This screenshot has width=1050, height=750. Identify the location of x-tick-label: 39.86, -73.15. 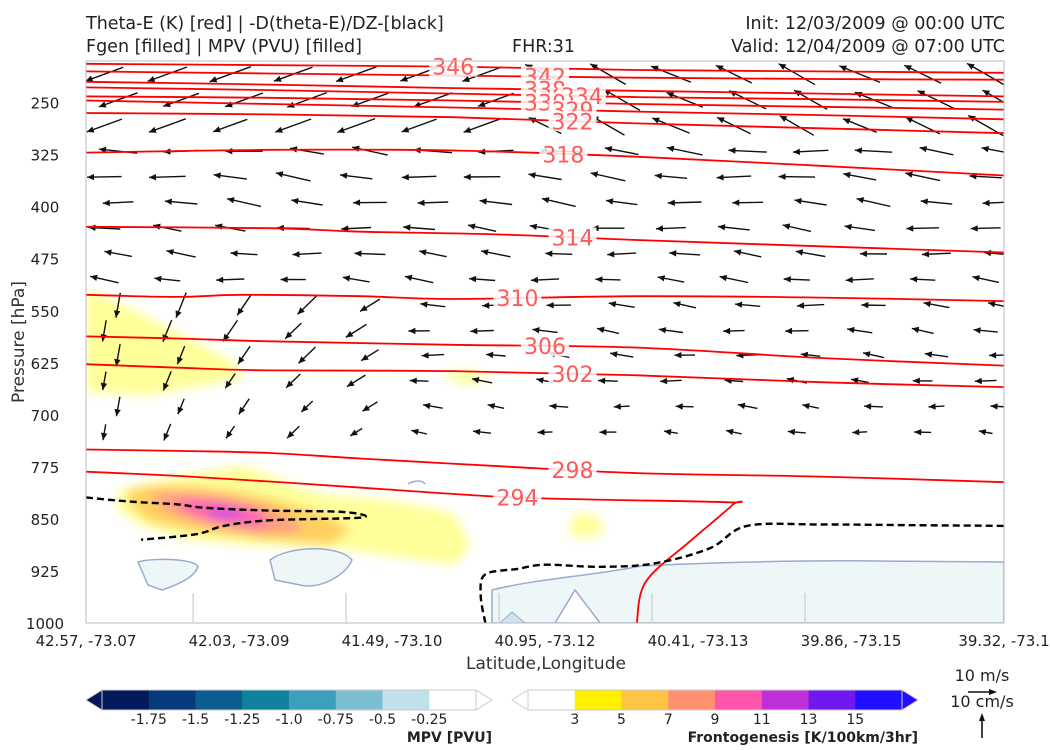
(851, 641).